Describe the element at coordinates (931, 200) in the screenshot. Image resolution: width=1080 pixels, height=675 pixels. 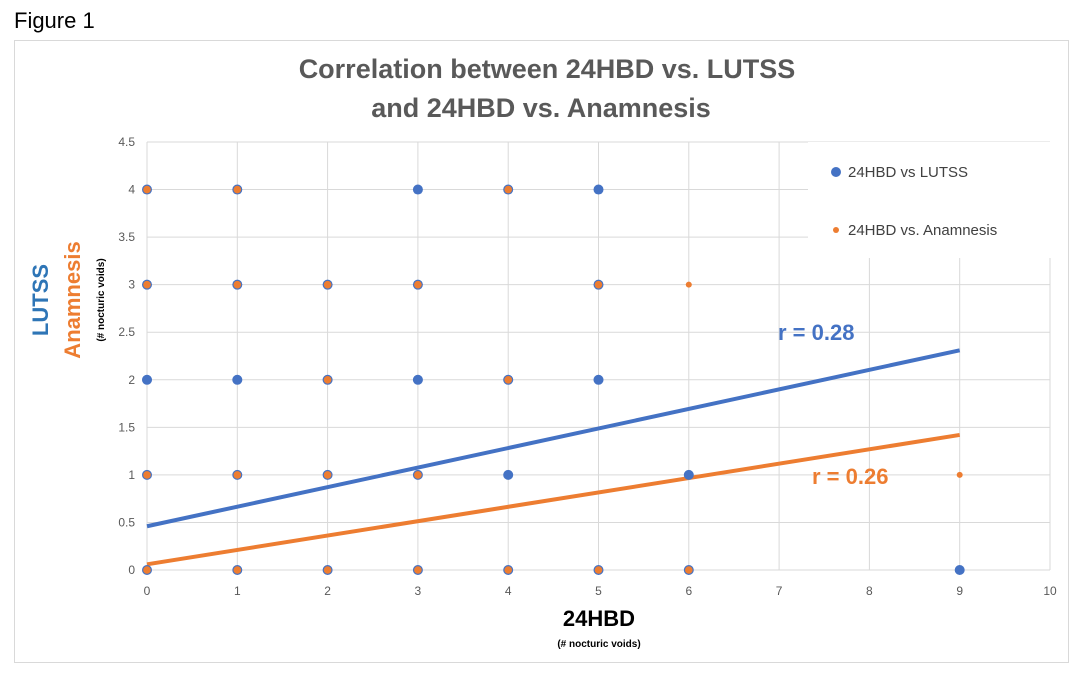
I see `legend-background` at that location.